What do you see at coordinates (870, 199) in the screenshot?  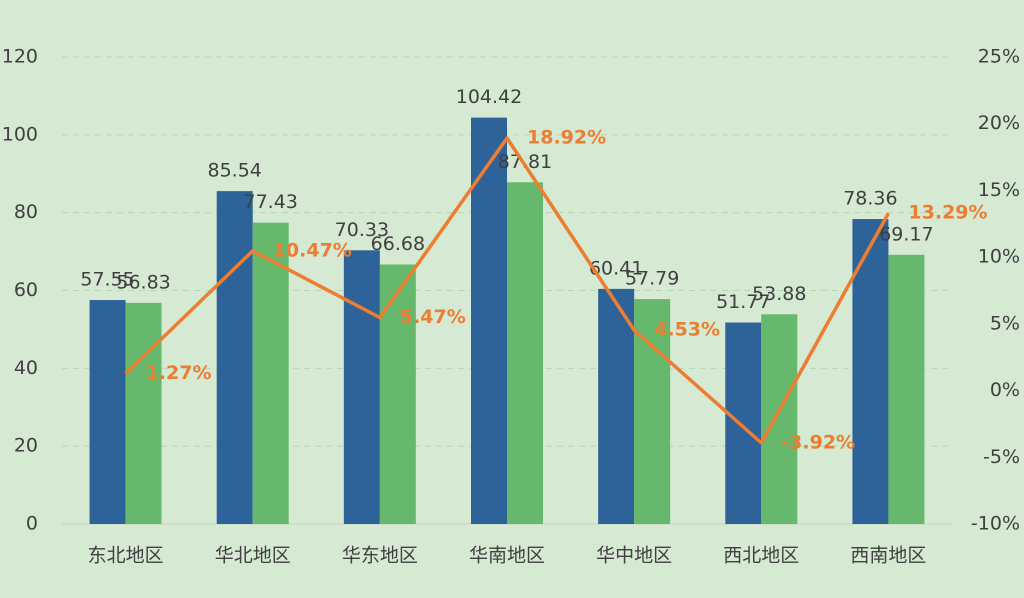 I see `bar-value-label: 78.36` at bounding box center [870, 199].